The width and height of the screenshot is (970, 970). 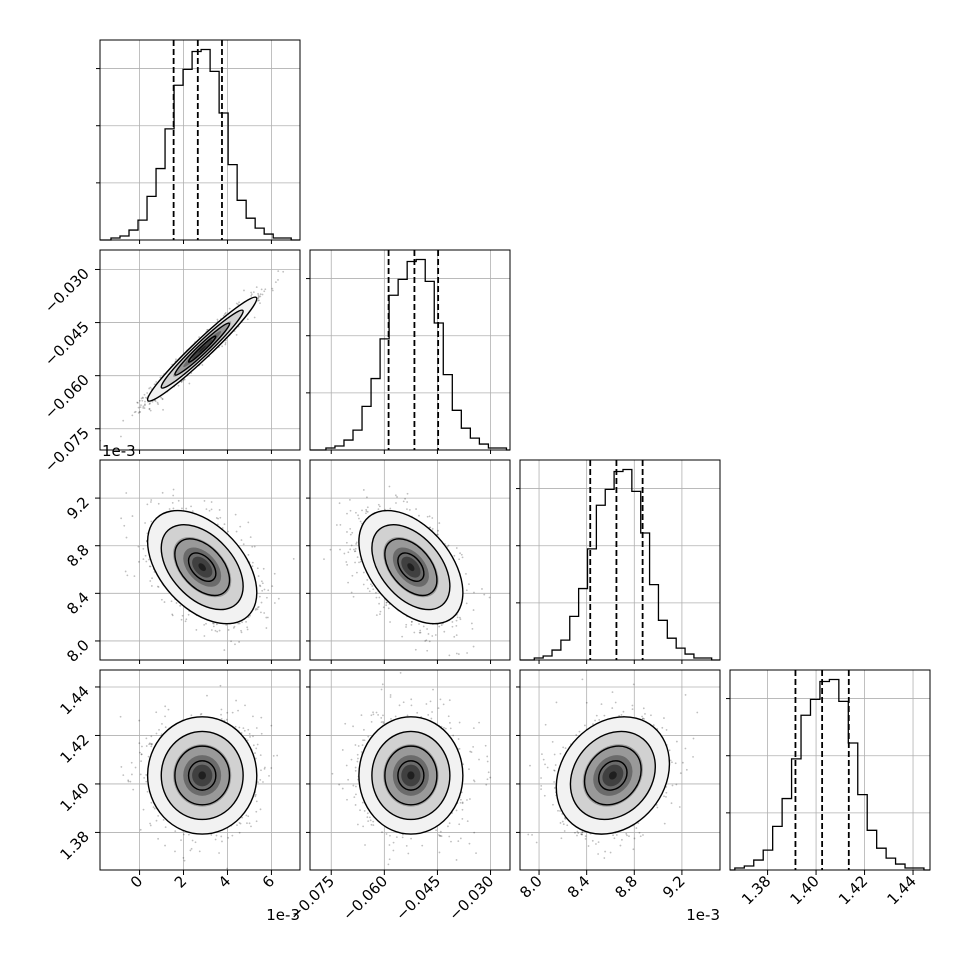 What do you see at coordinates (410, 350) in the screenshot?
I see `hist-panel-1-grid` at bounding box center [410, 350].